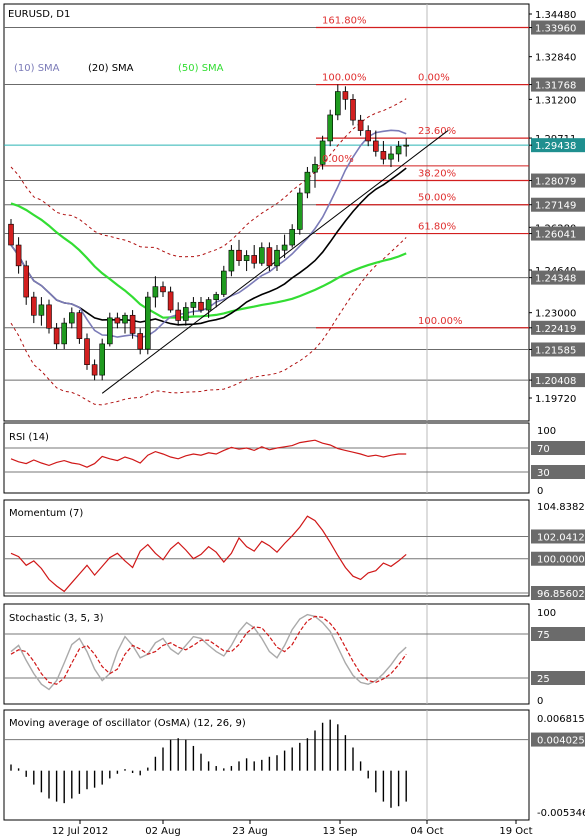 The height and width of the screenshot is (840, 585). What do you see at coordinates (555, 399) in the screenshot?
I see `price-tick-label: 1.19720` at bounding box center [555, 399].